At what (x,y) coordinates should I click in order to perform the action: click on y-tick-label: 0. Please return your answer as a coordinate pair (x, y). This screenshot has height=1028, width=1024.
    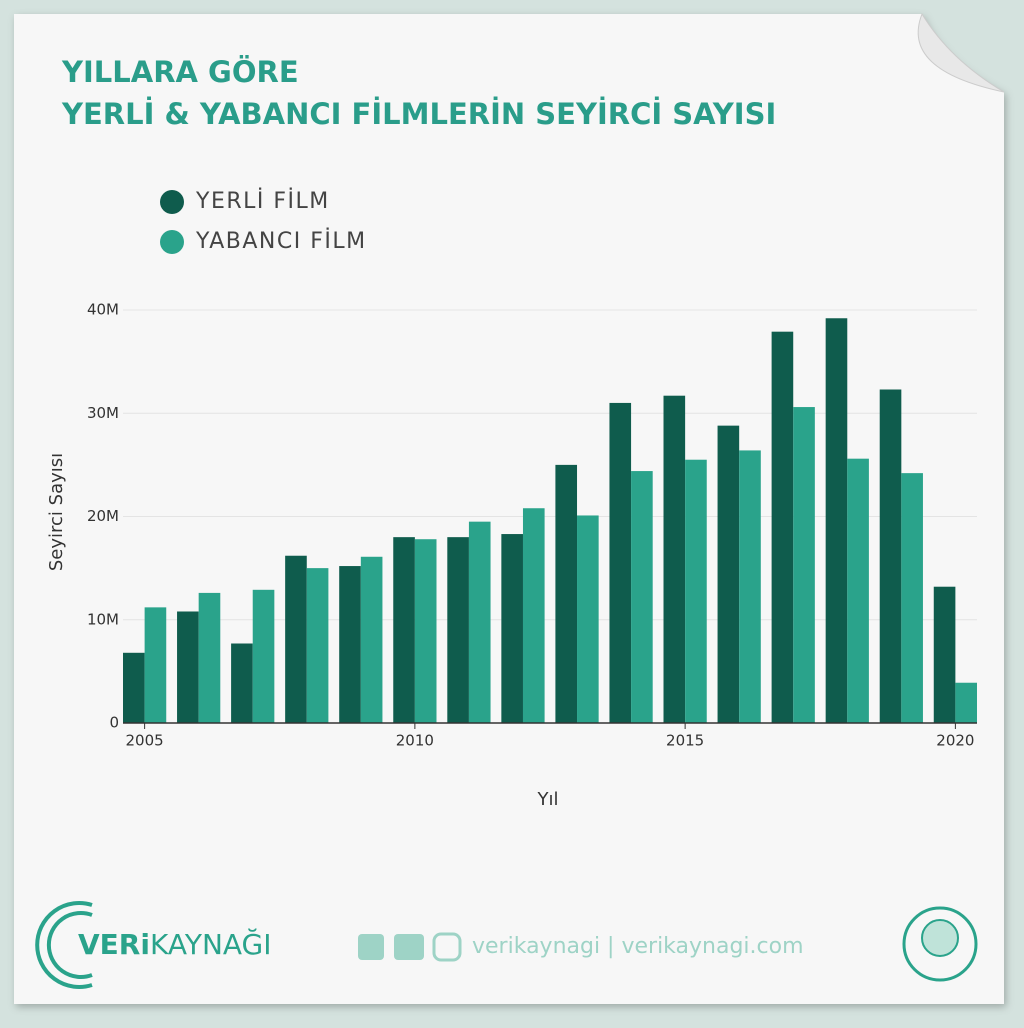
    Looking at the image, I should click on (114, 723).